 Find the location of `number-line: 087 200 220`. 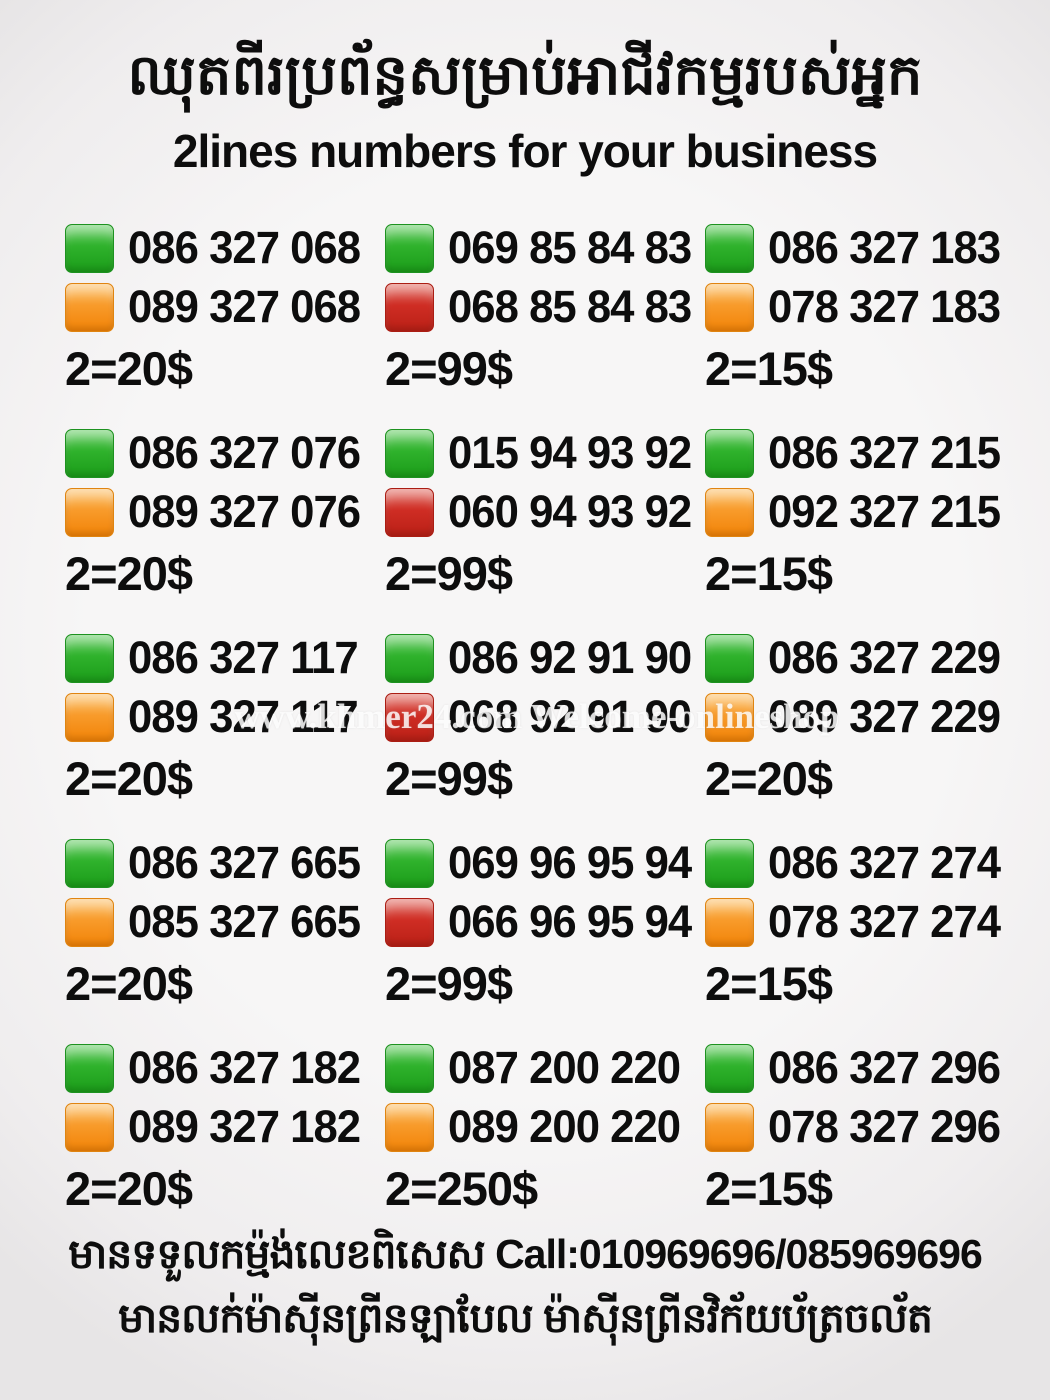

number-line: 087 200 220 is located at coordinates (545, 1068).